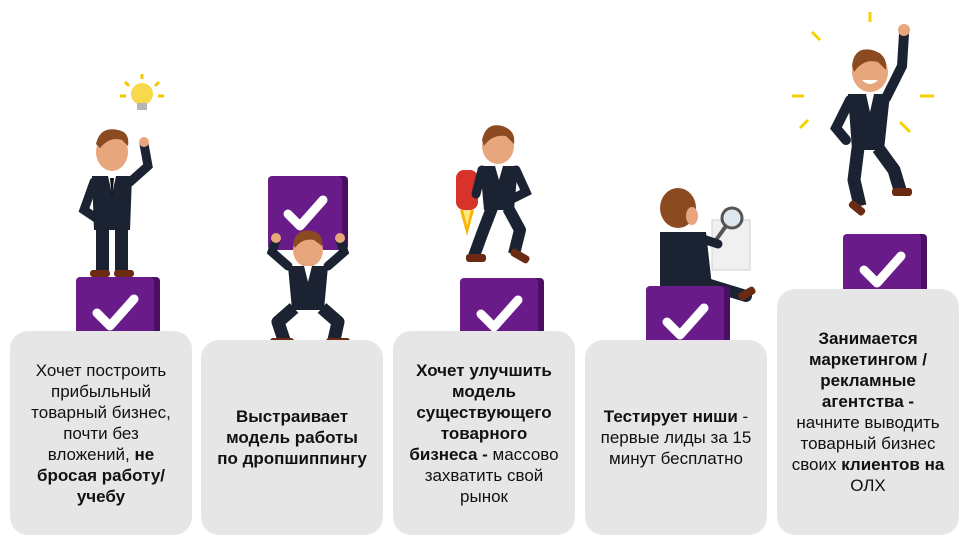 Image resolution: width=971 pixels, height=550 pixels. Describe the element at coordinates (121, 175) in the screenshot. I see `thinking-man-figure` at that location.